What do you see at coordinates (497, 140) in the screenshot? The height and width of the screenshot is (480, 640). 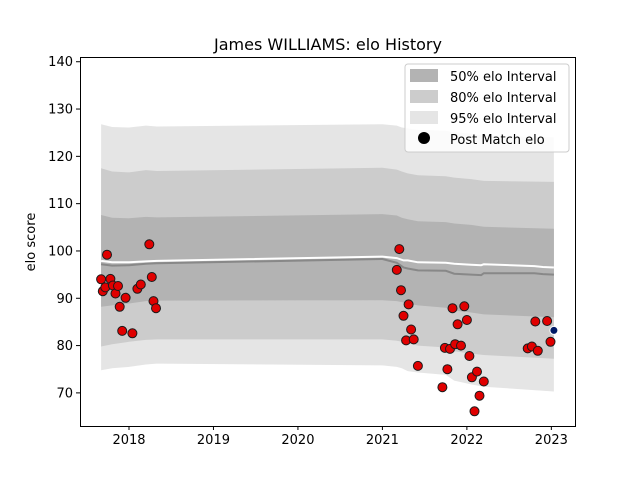 I see `legend-label-points: Post Match elo` at bounding box center [497, 140].